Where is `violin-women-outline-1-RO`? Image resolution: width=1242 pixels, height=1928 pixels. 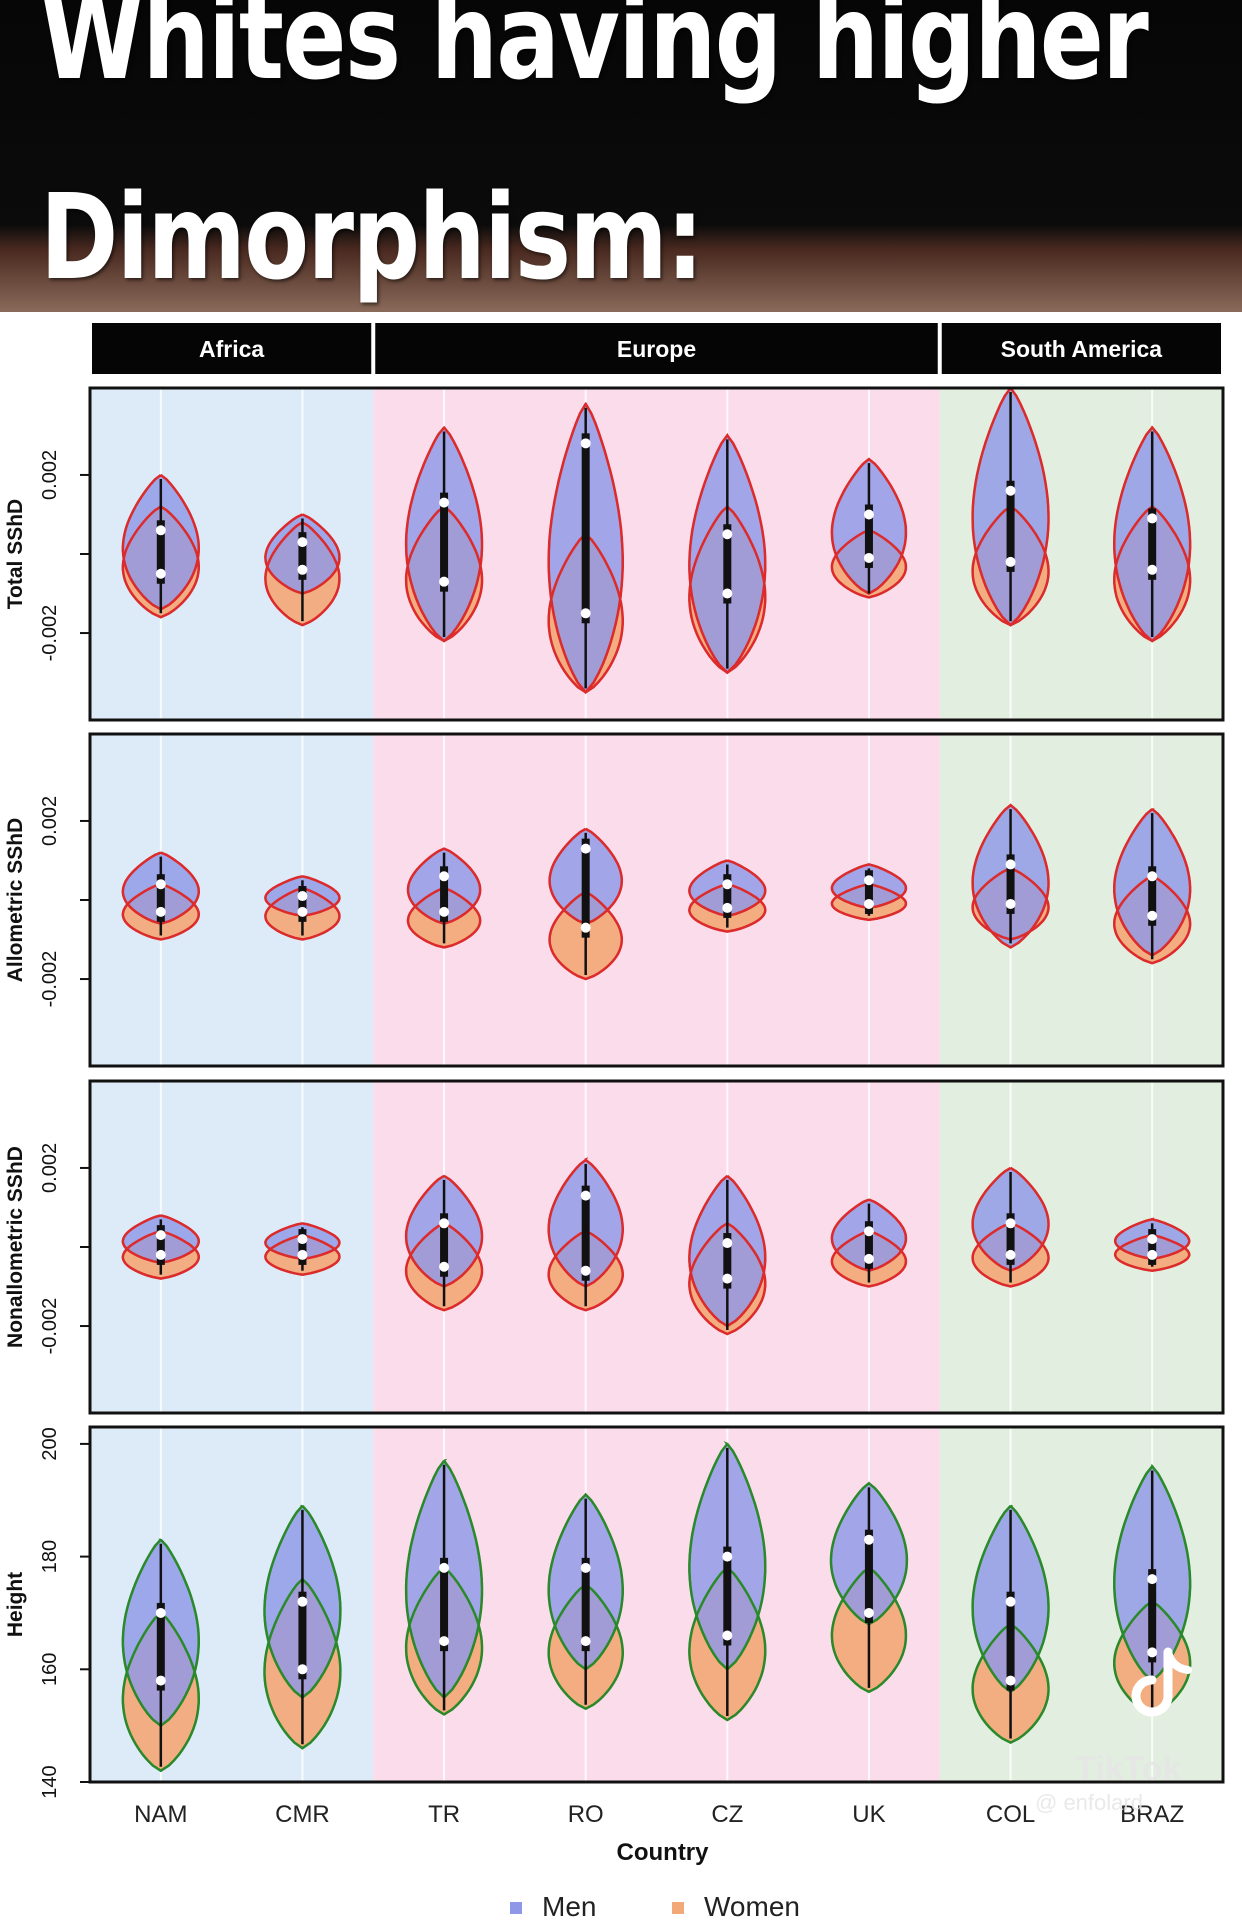 violin-women-outline-1-RO is located at coordinates (586, 935).